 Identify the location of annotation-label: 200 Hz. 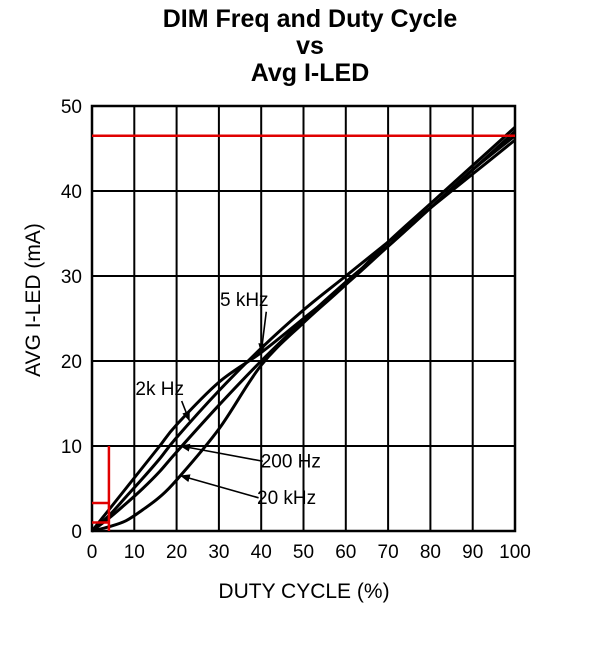
(291, 461).